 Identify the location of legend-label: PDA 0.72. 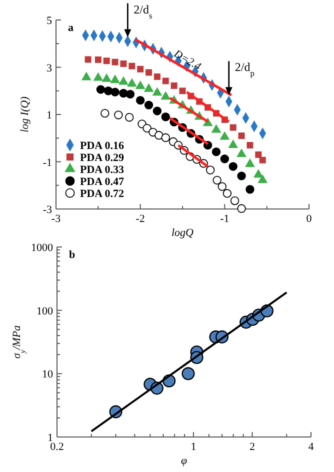
(102, 194).